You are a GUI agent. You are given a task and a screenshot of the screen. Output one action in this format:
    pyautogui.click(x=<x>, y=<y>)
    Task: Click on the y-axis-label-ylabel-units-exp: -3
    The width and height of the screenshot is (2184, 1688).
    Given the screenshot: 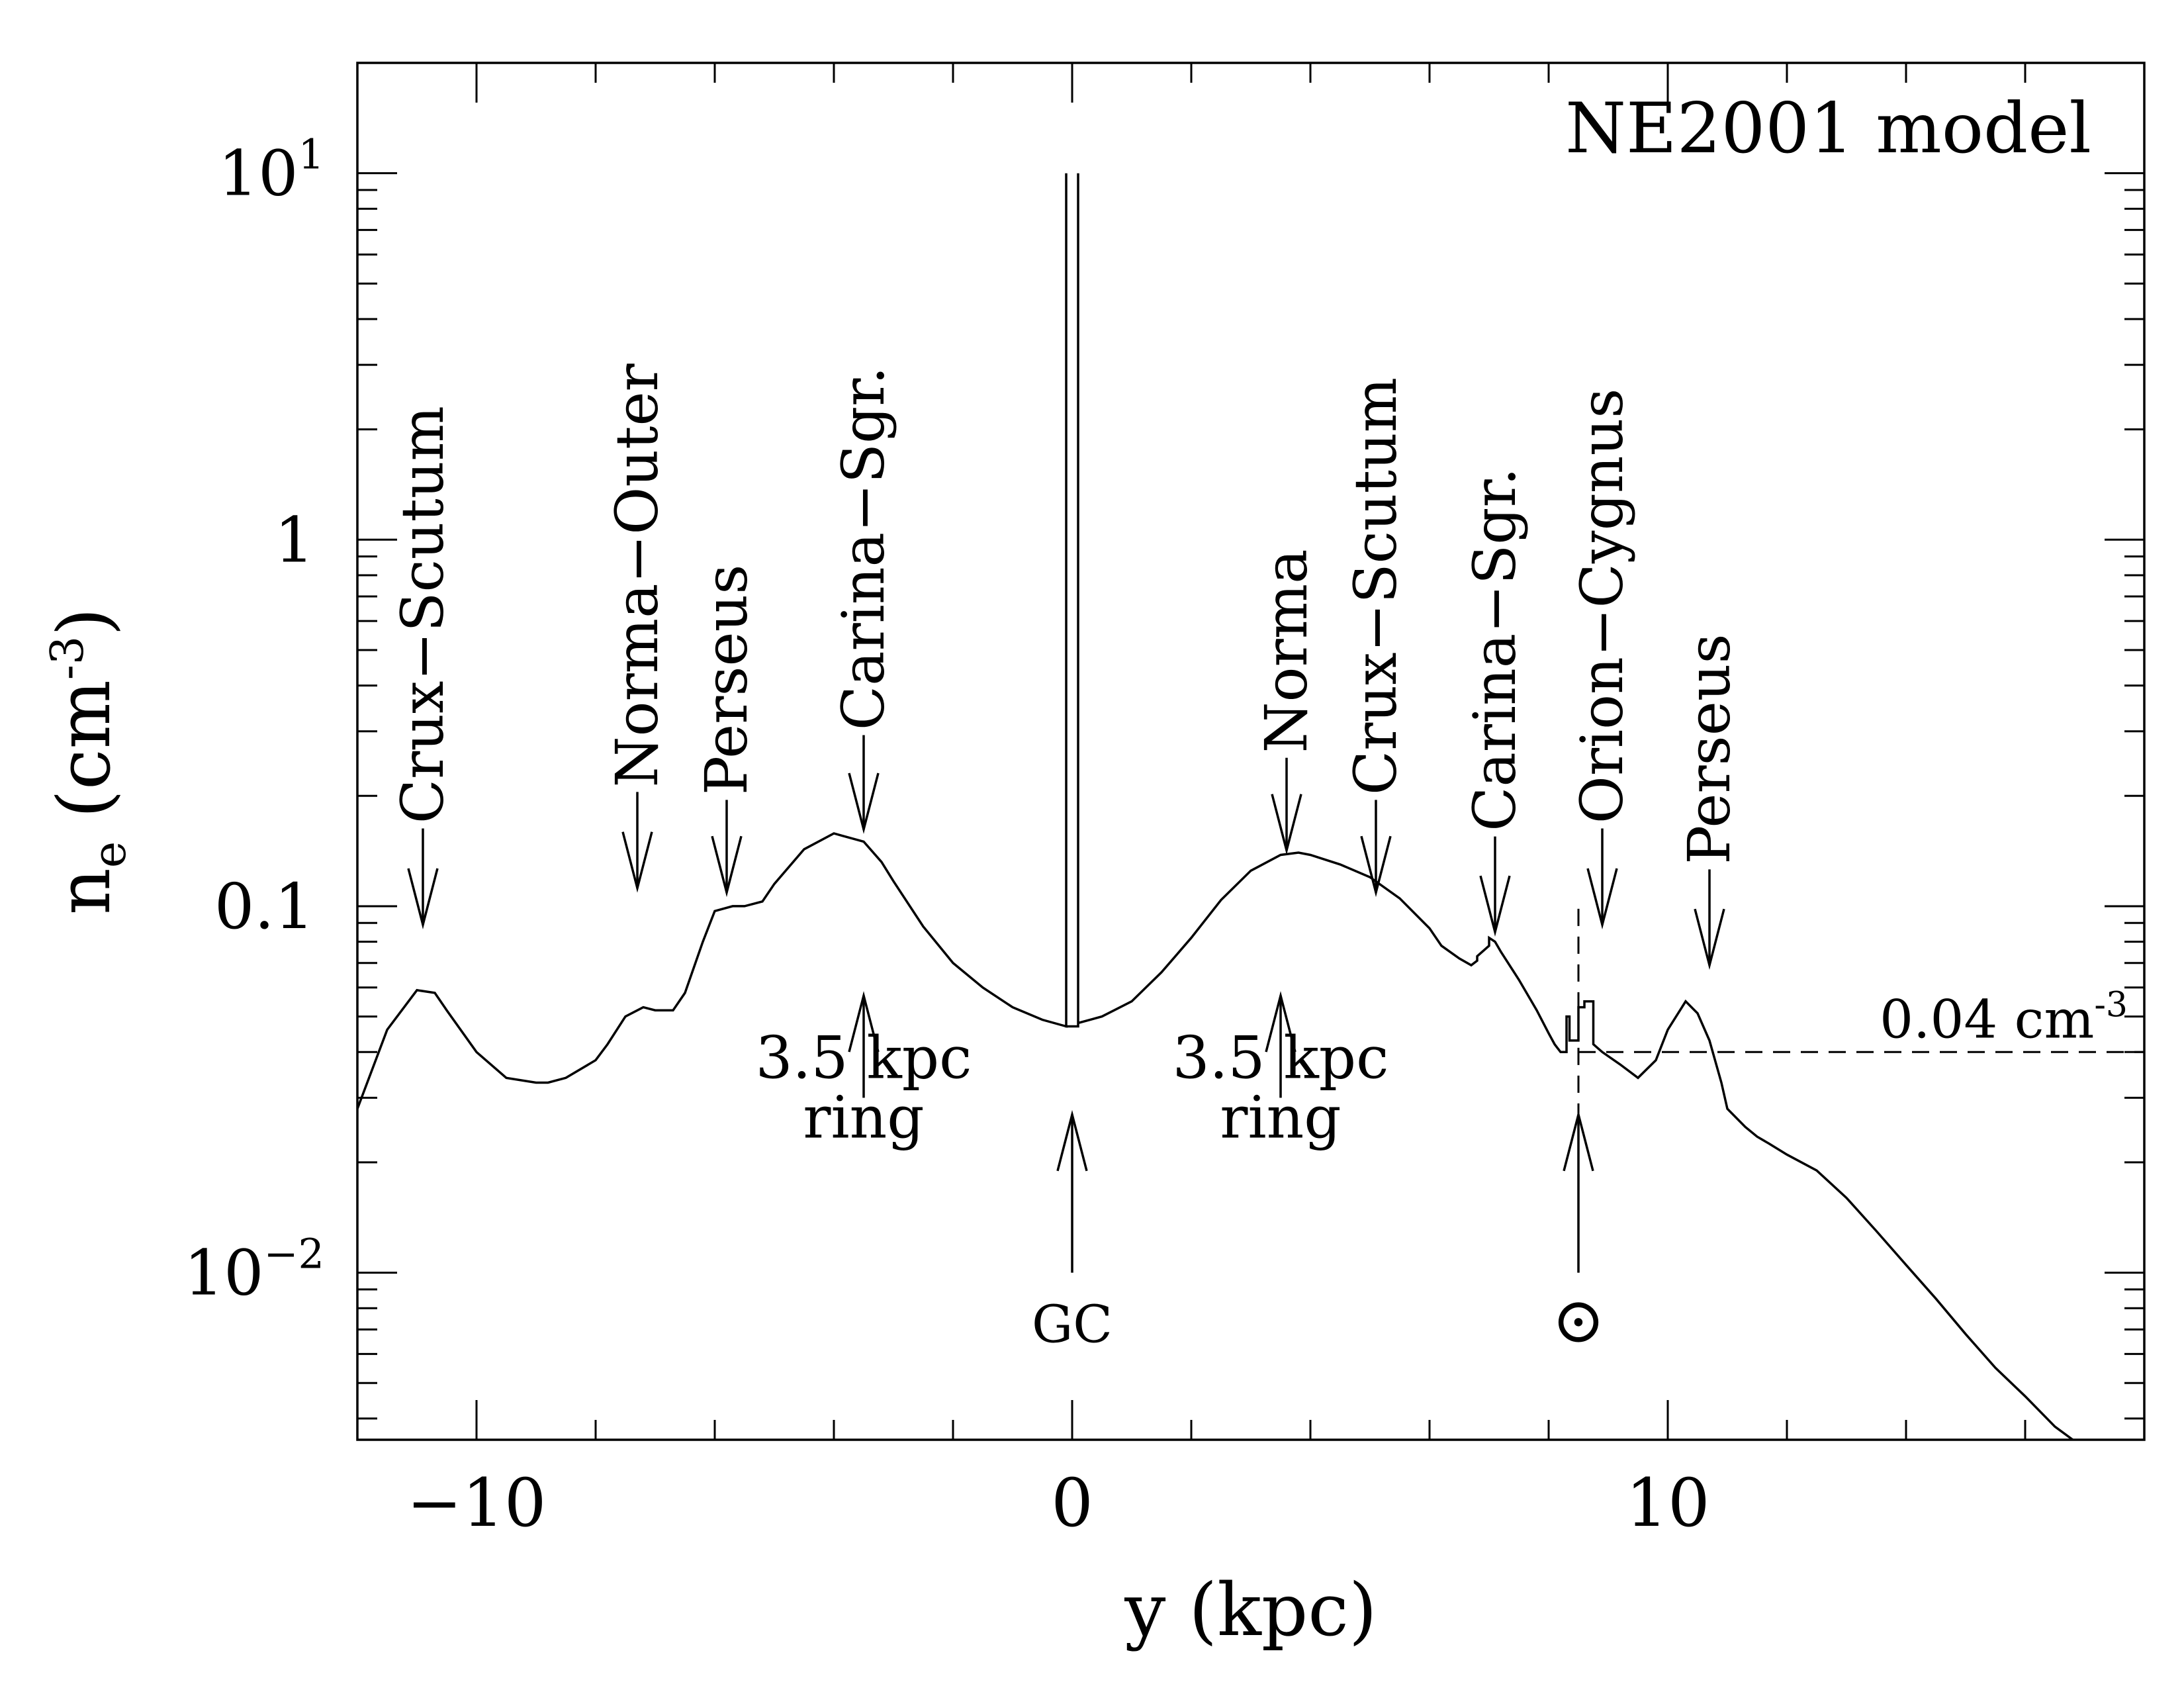 What is the action you would take?
    pyautogui.click(x=68, y=658)
    